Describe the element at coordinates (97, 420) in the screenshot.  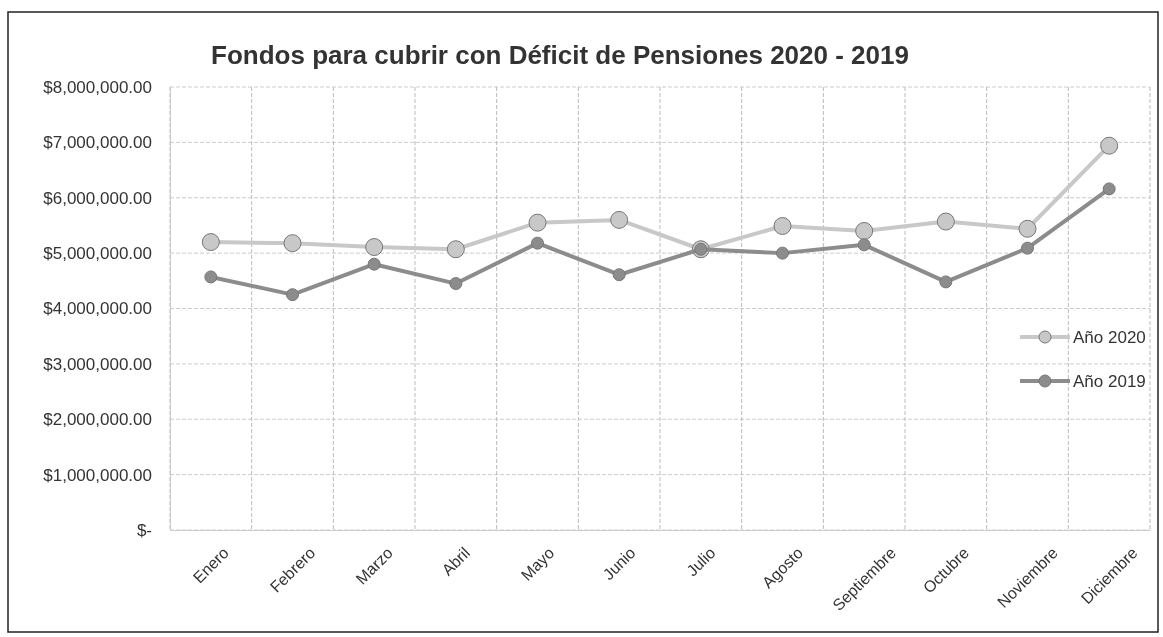
I see `y-tick-label: $2,000,000.00` at that location.